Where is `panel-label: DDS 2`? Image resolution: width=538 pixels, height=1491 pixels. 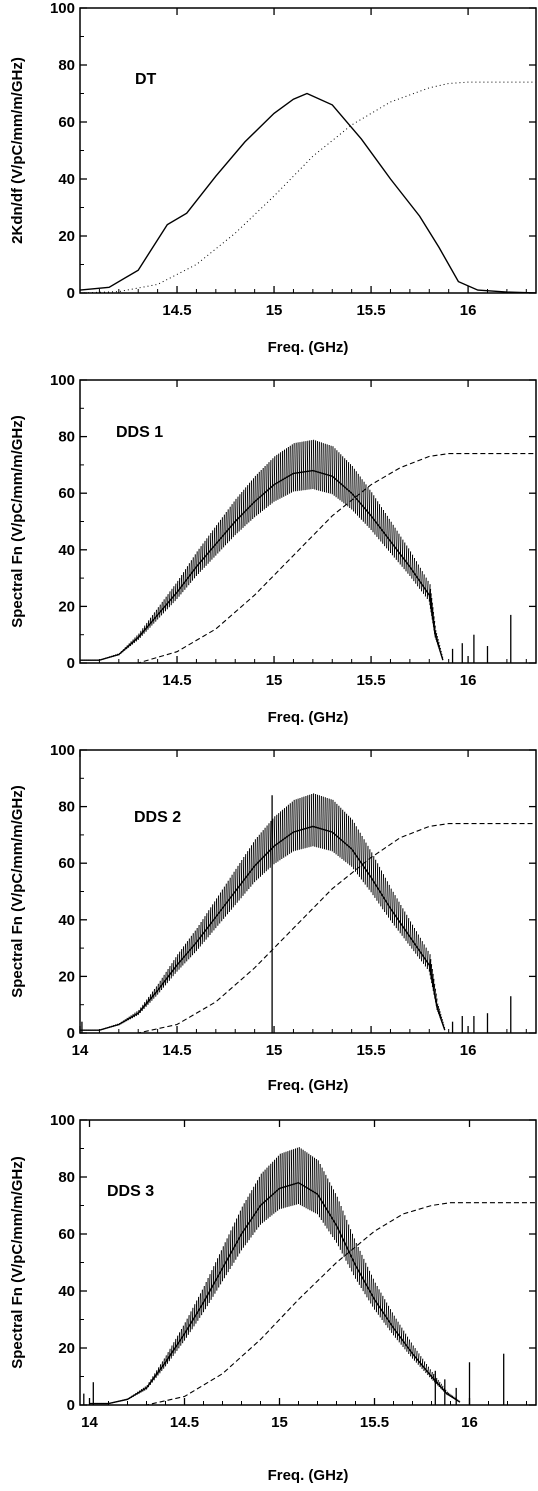
panel-label: DDS 2 is located at coordinates (157, 817).